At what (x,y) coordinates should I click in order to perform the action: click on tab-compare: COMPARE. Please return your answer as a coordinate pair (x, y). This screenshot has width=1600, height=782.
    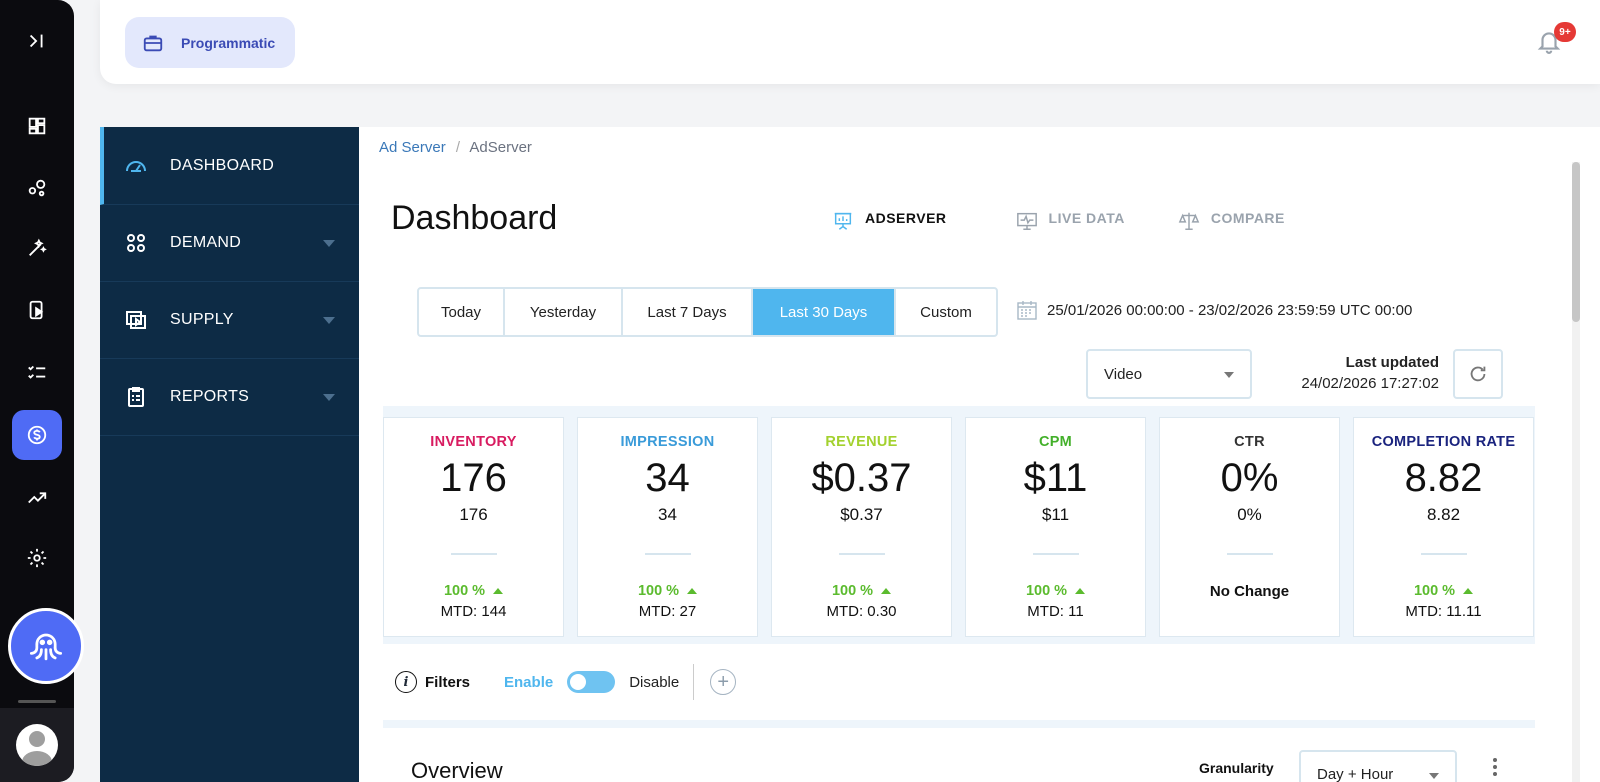
    Looking at the image, I should click on (1231, 237).